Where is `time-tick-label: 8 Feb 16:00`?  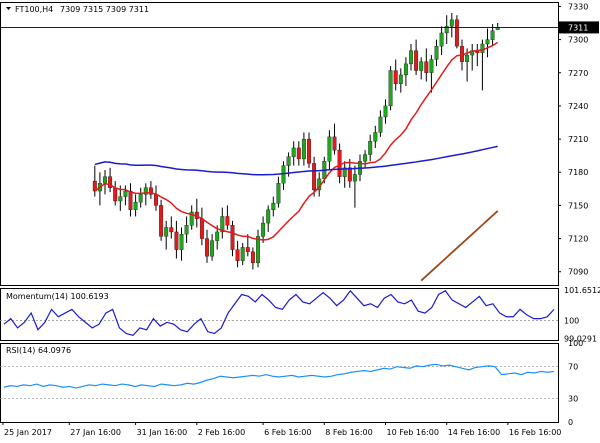
time-tick-label: 8 Feb 16:00 is located at coordinates (348, 432).